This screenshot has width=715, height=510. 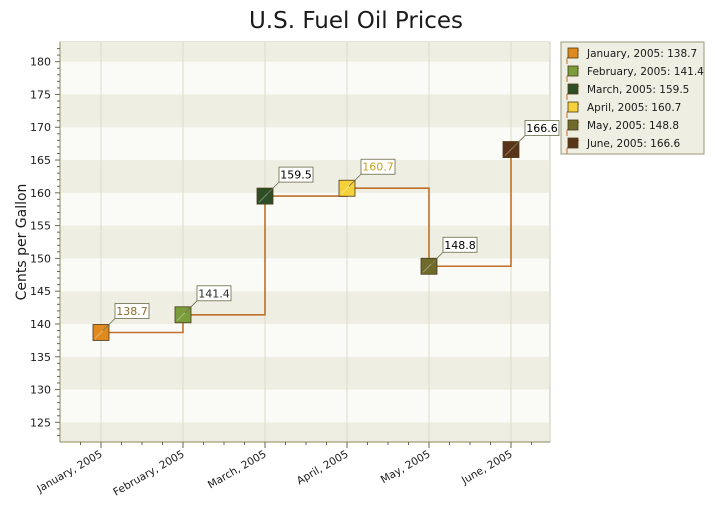 What do you see at coordinates (69, 471) in the screenshot?
I see `x-tick-label: January, 2005` at bounding box center [69, 471].